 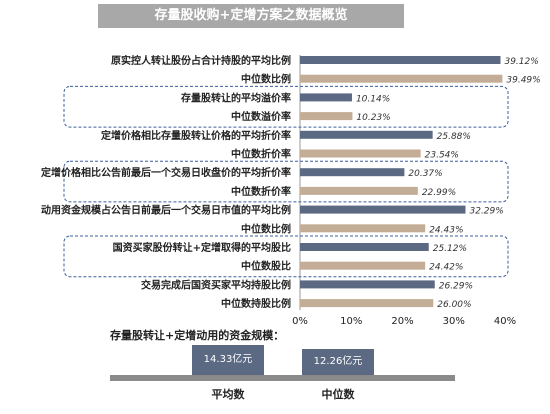 What do you see at coordinates (454, 137) in the screenshot?
I see `value-label: 25.88%` at bounding box center [454, 137].